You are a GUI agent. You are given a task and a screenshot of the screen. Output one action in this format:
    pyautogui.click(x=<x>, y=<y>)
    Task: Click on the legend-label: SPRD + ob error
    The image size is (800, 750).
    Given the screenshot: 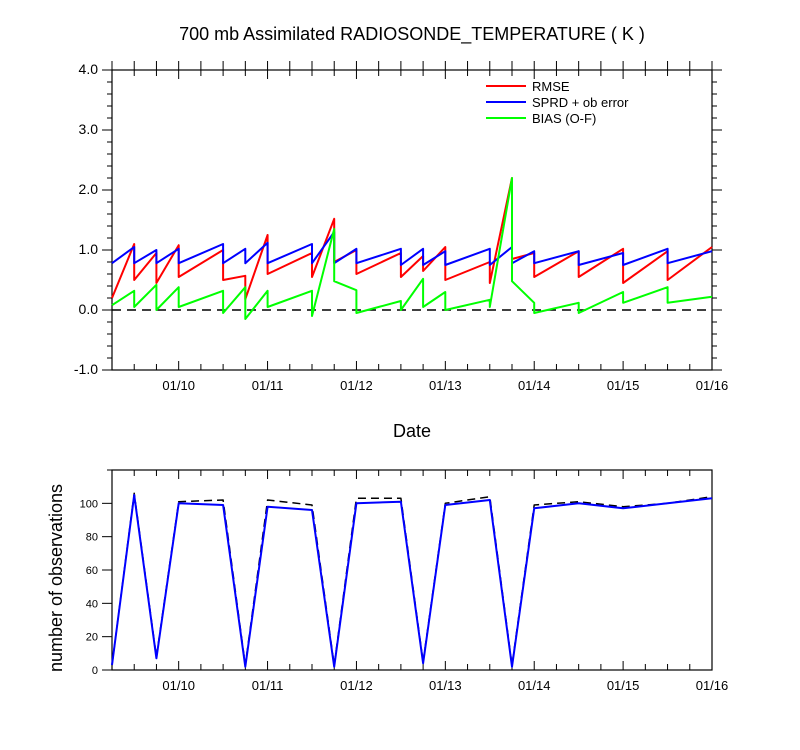 What is the action you would take?
    pyautogui.click(x=580, y=102)
    